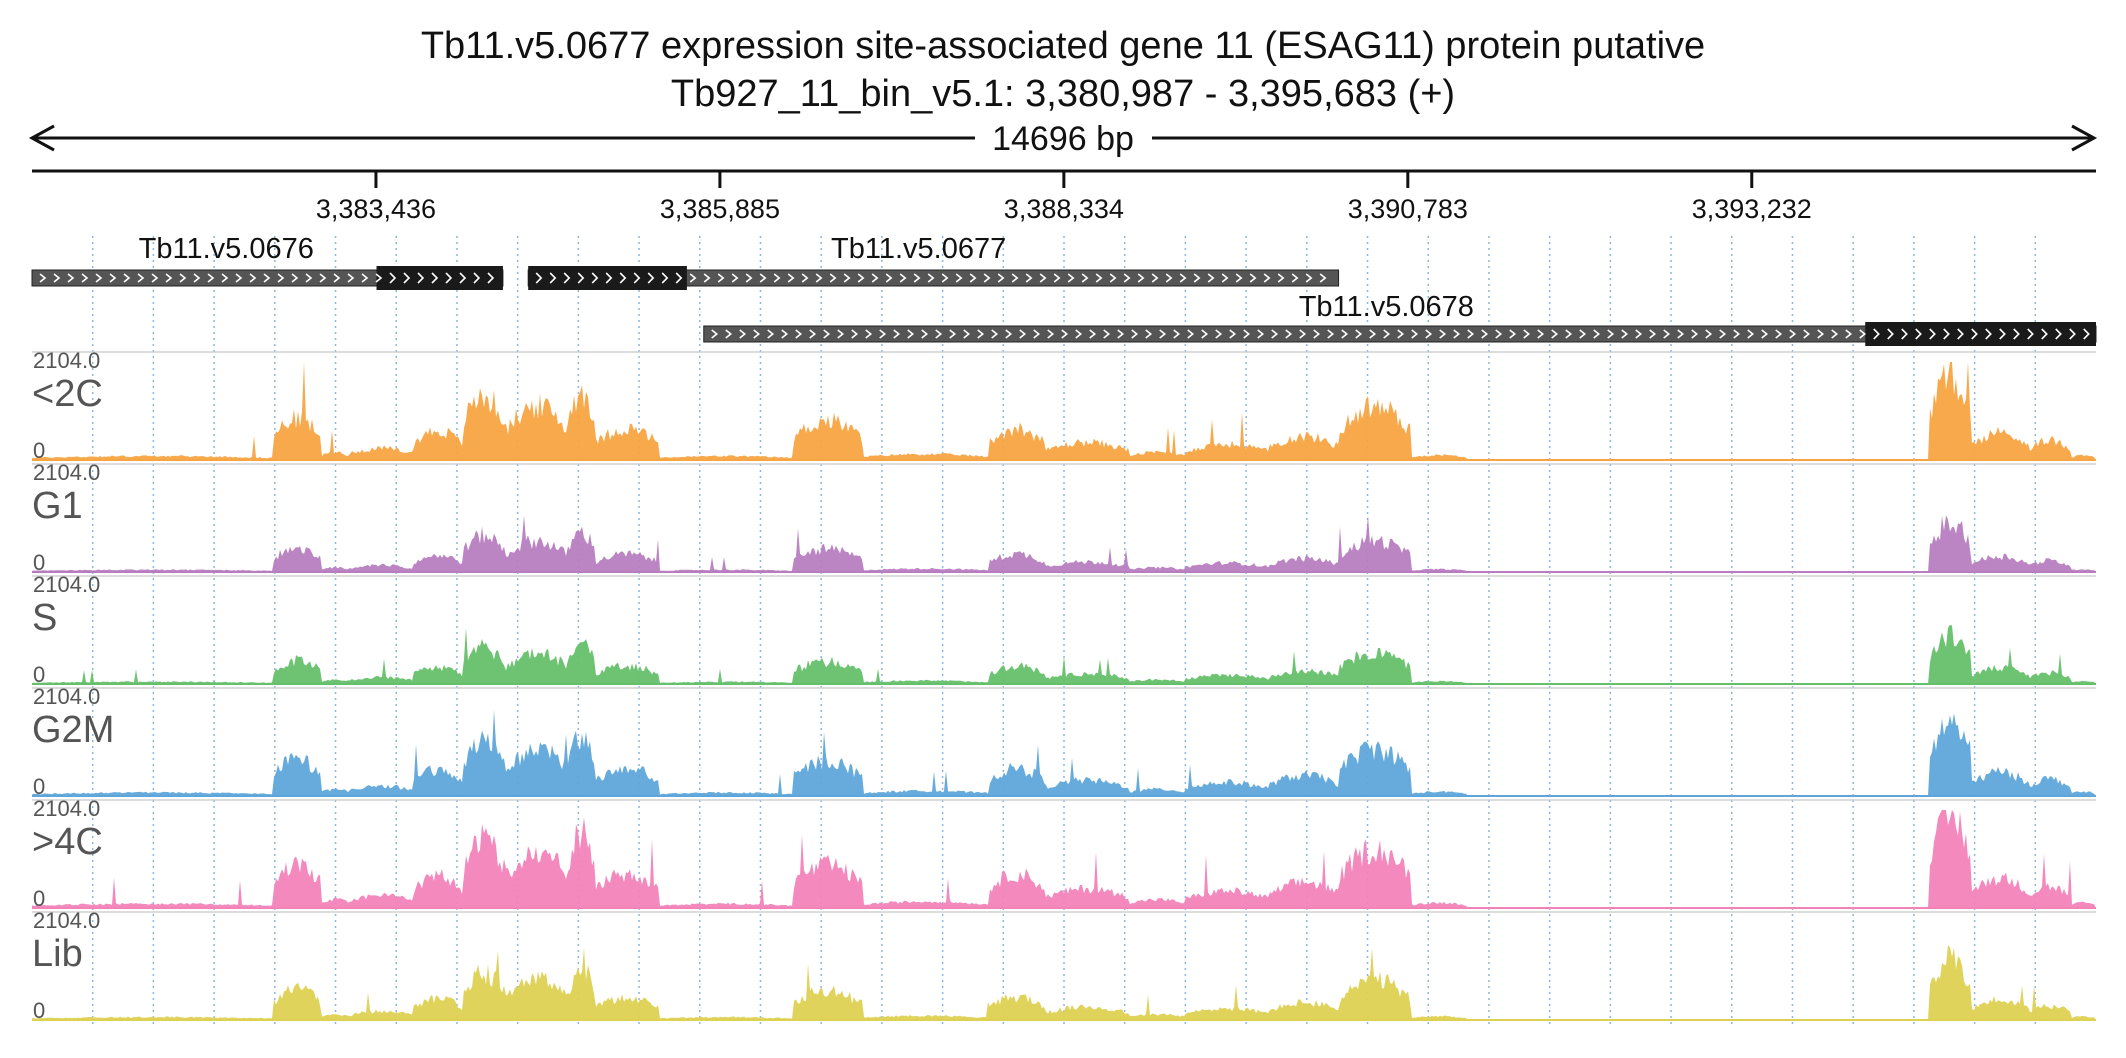 The height and width of the screenshot is (1058, 2126). What do you see at coordinates (226, 249) in the screenshot?
I see `gene-label: Tb11.v5.0676` at bounding box center [226, 249].